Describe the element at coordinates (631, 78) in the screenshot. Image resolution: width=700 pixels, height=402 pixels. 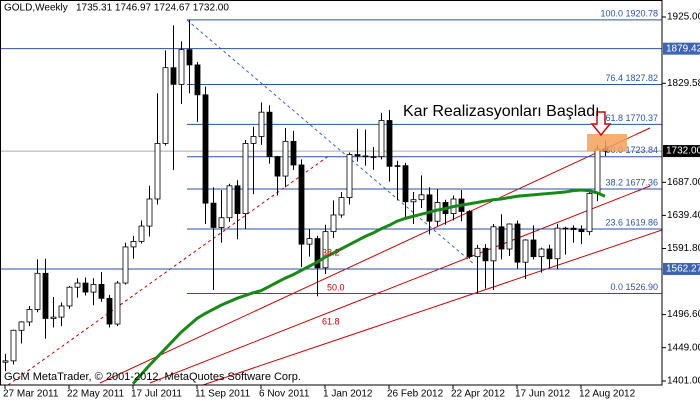
I see `fib-label: 76.4 1827.82` at that location.